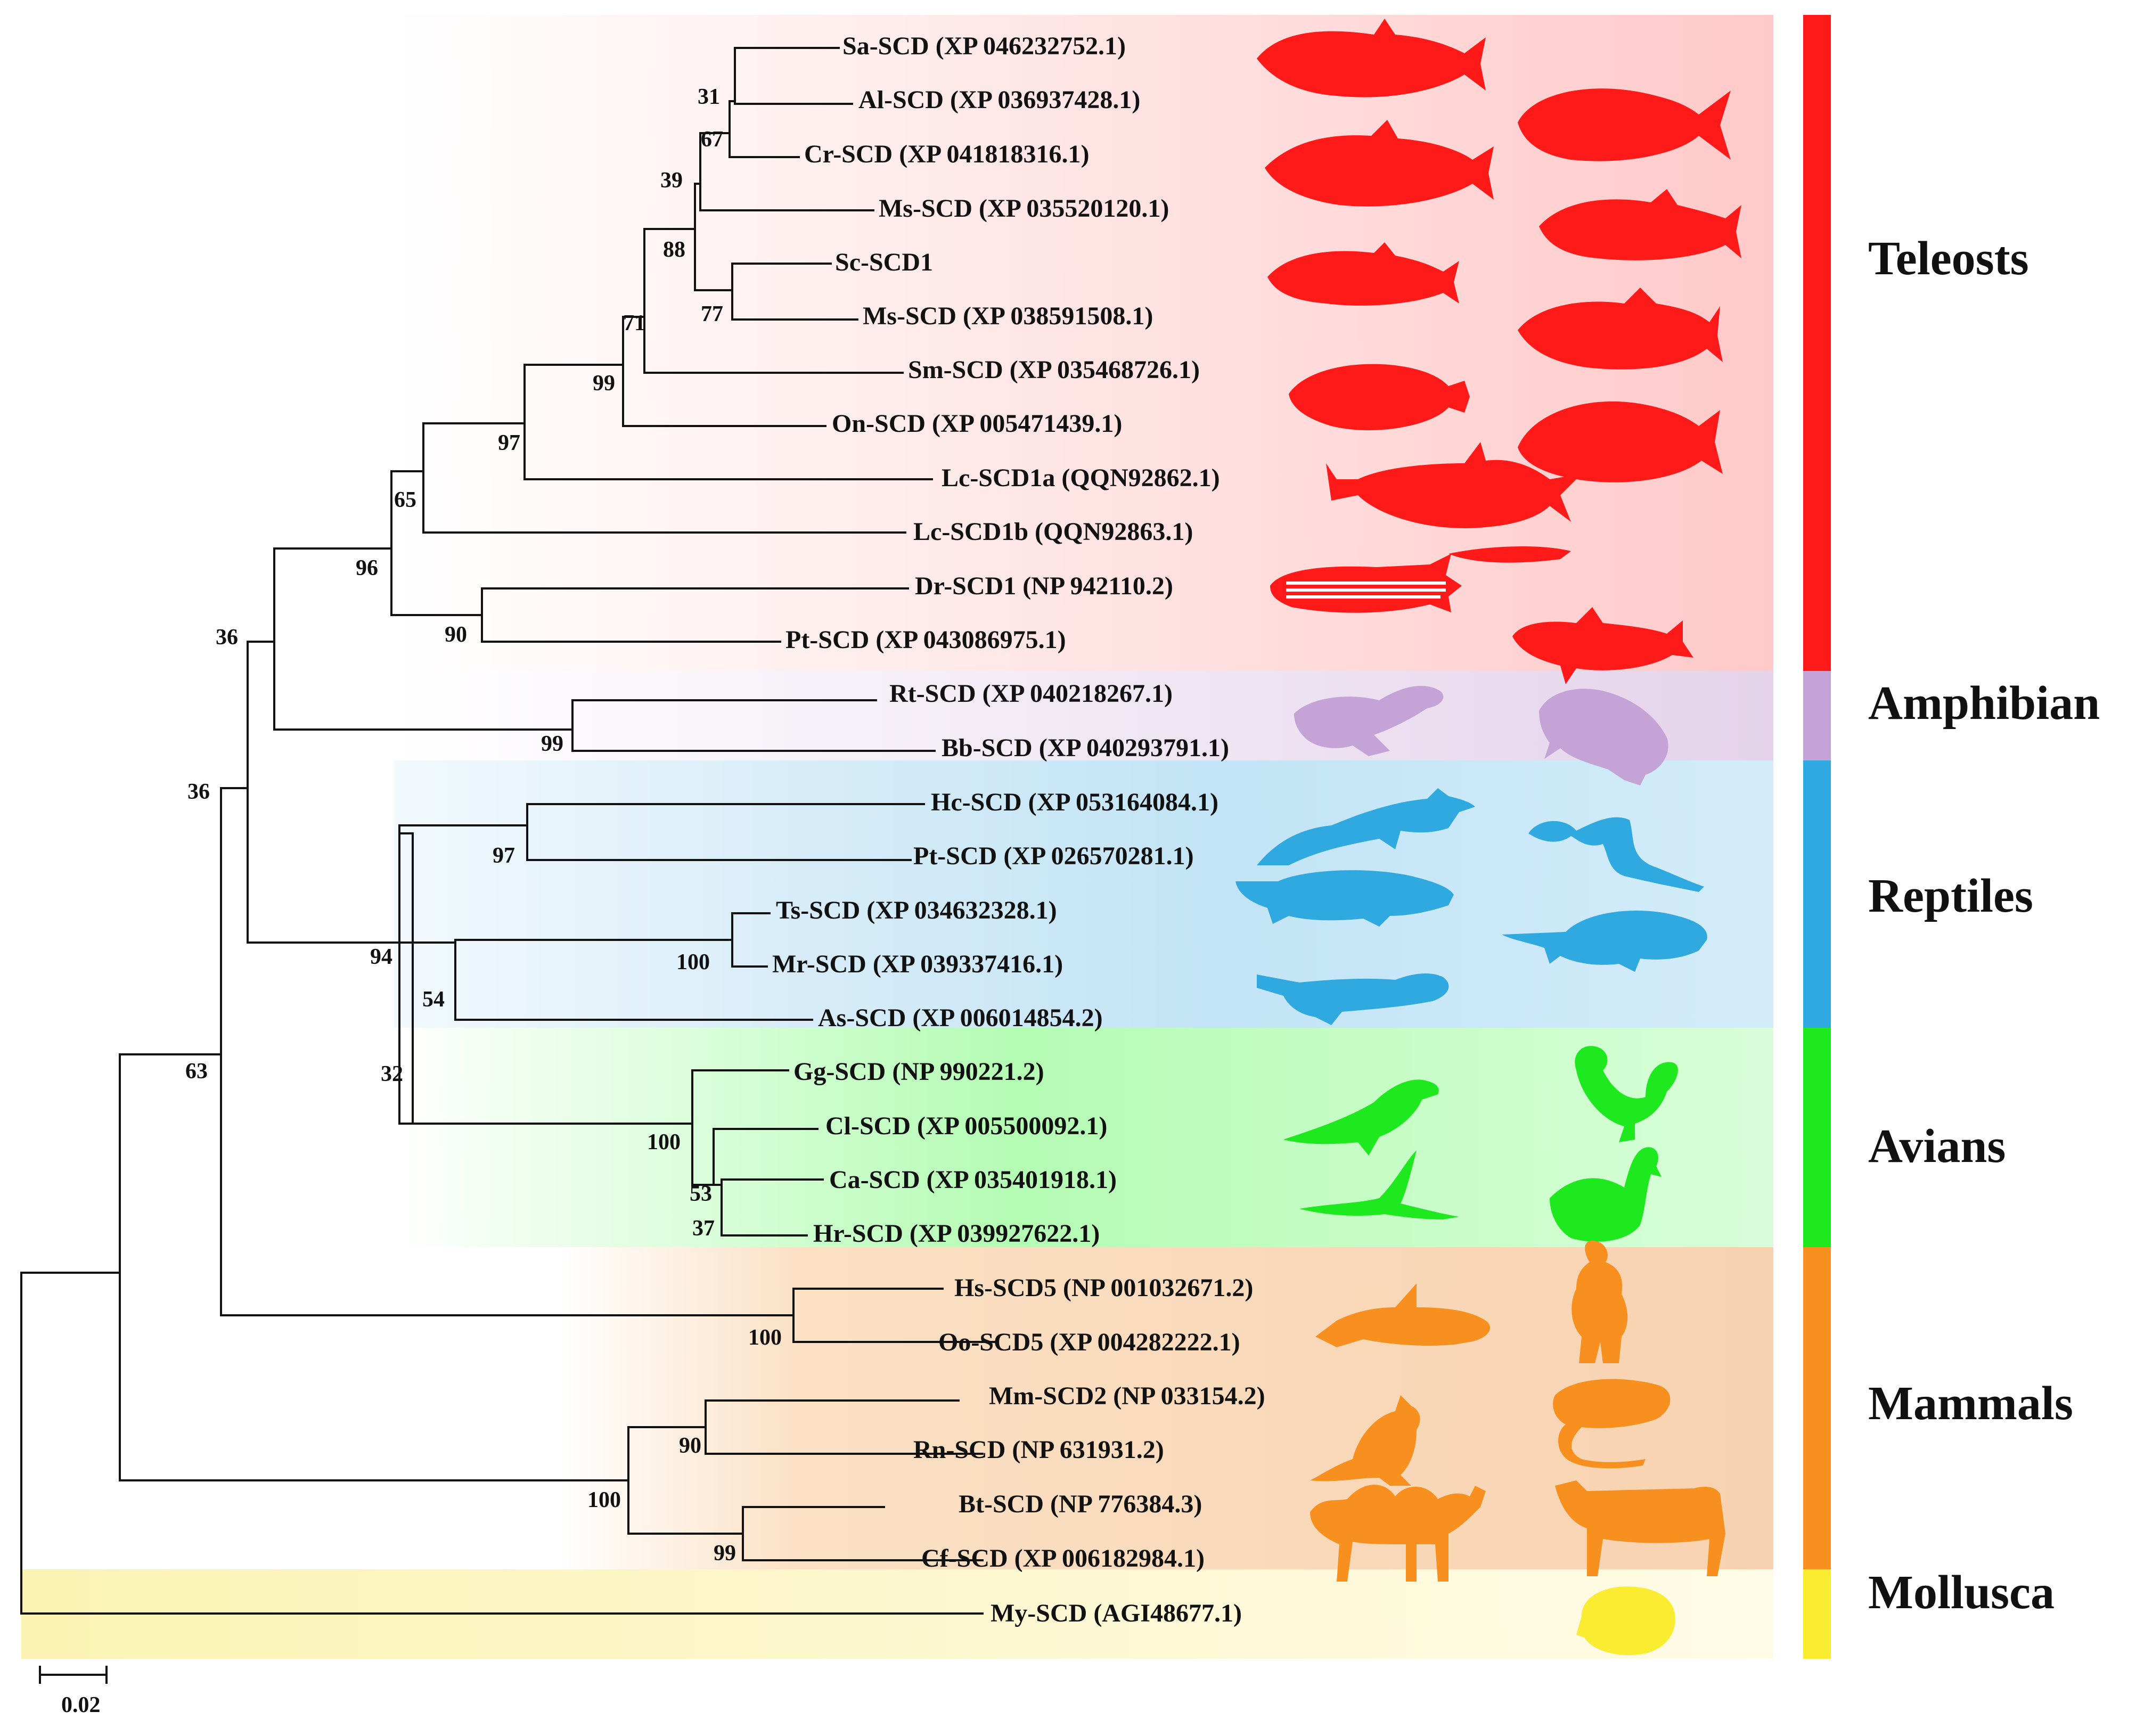 The image size is (2136, 1736). What do you see at coordinates (1081, 478) in the screenshot?
I see `leaf-label: Lc-SCD1a (QQN92862.1)` at bounding box center [1081, 478].